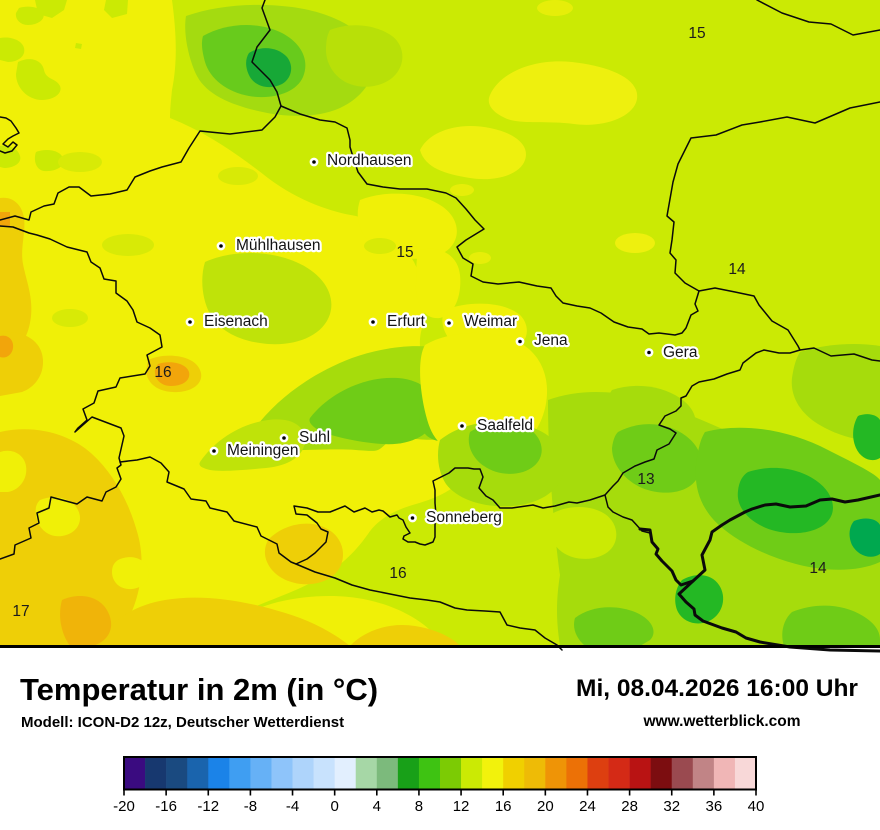 The image size is (880, 830). Describe the element at coordinates (278, 245) in the screenshot. I see `svg-text: Mühlhausen` at that location.